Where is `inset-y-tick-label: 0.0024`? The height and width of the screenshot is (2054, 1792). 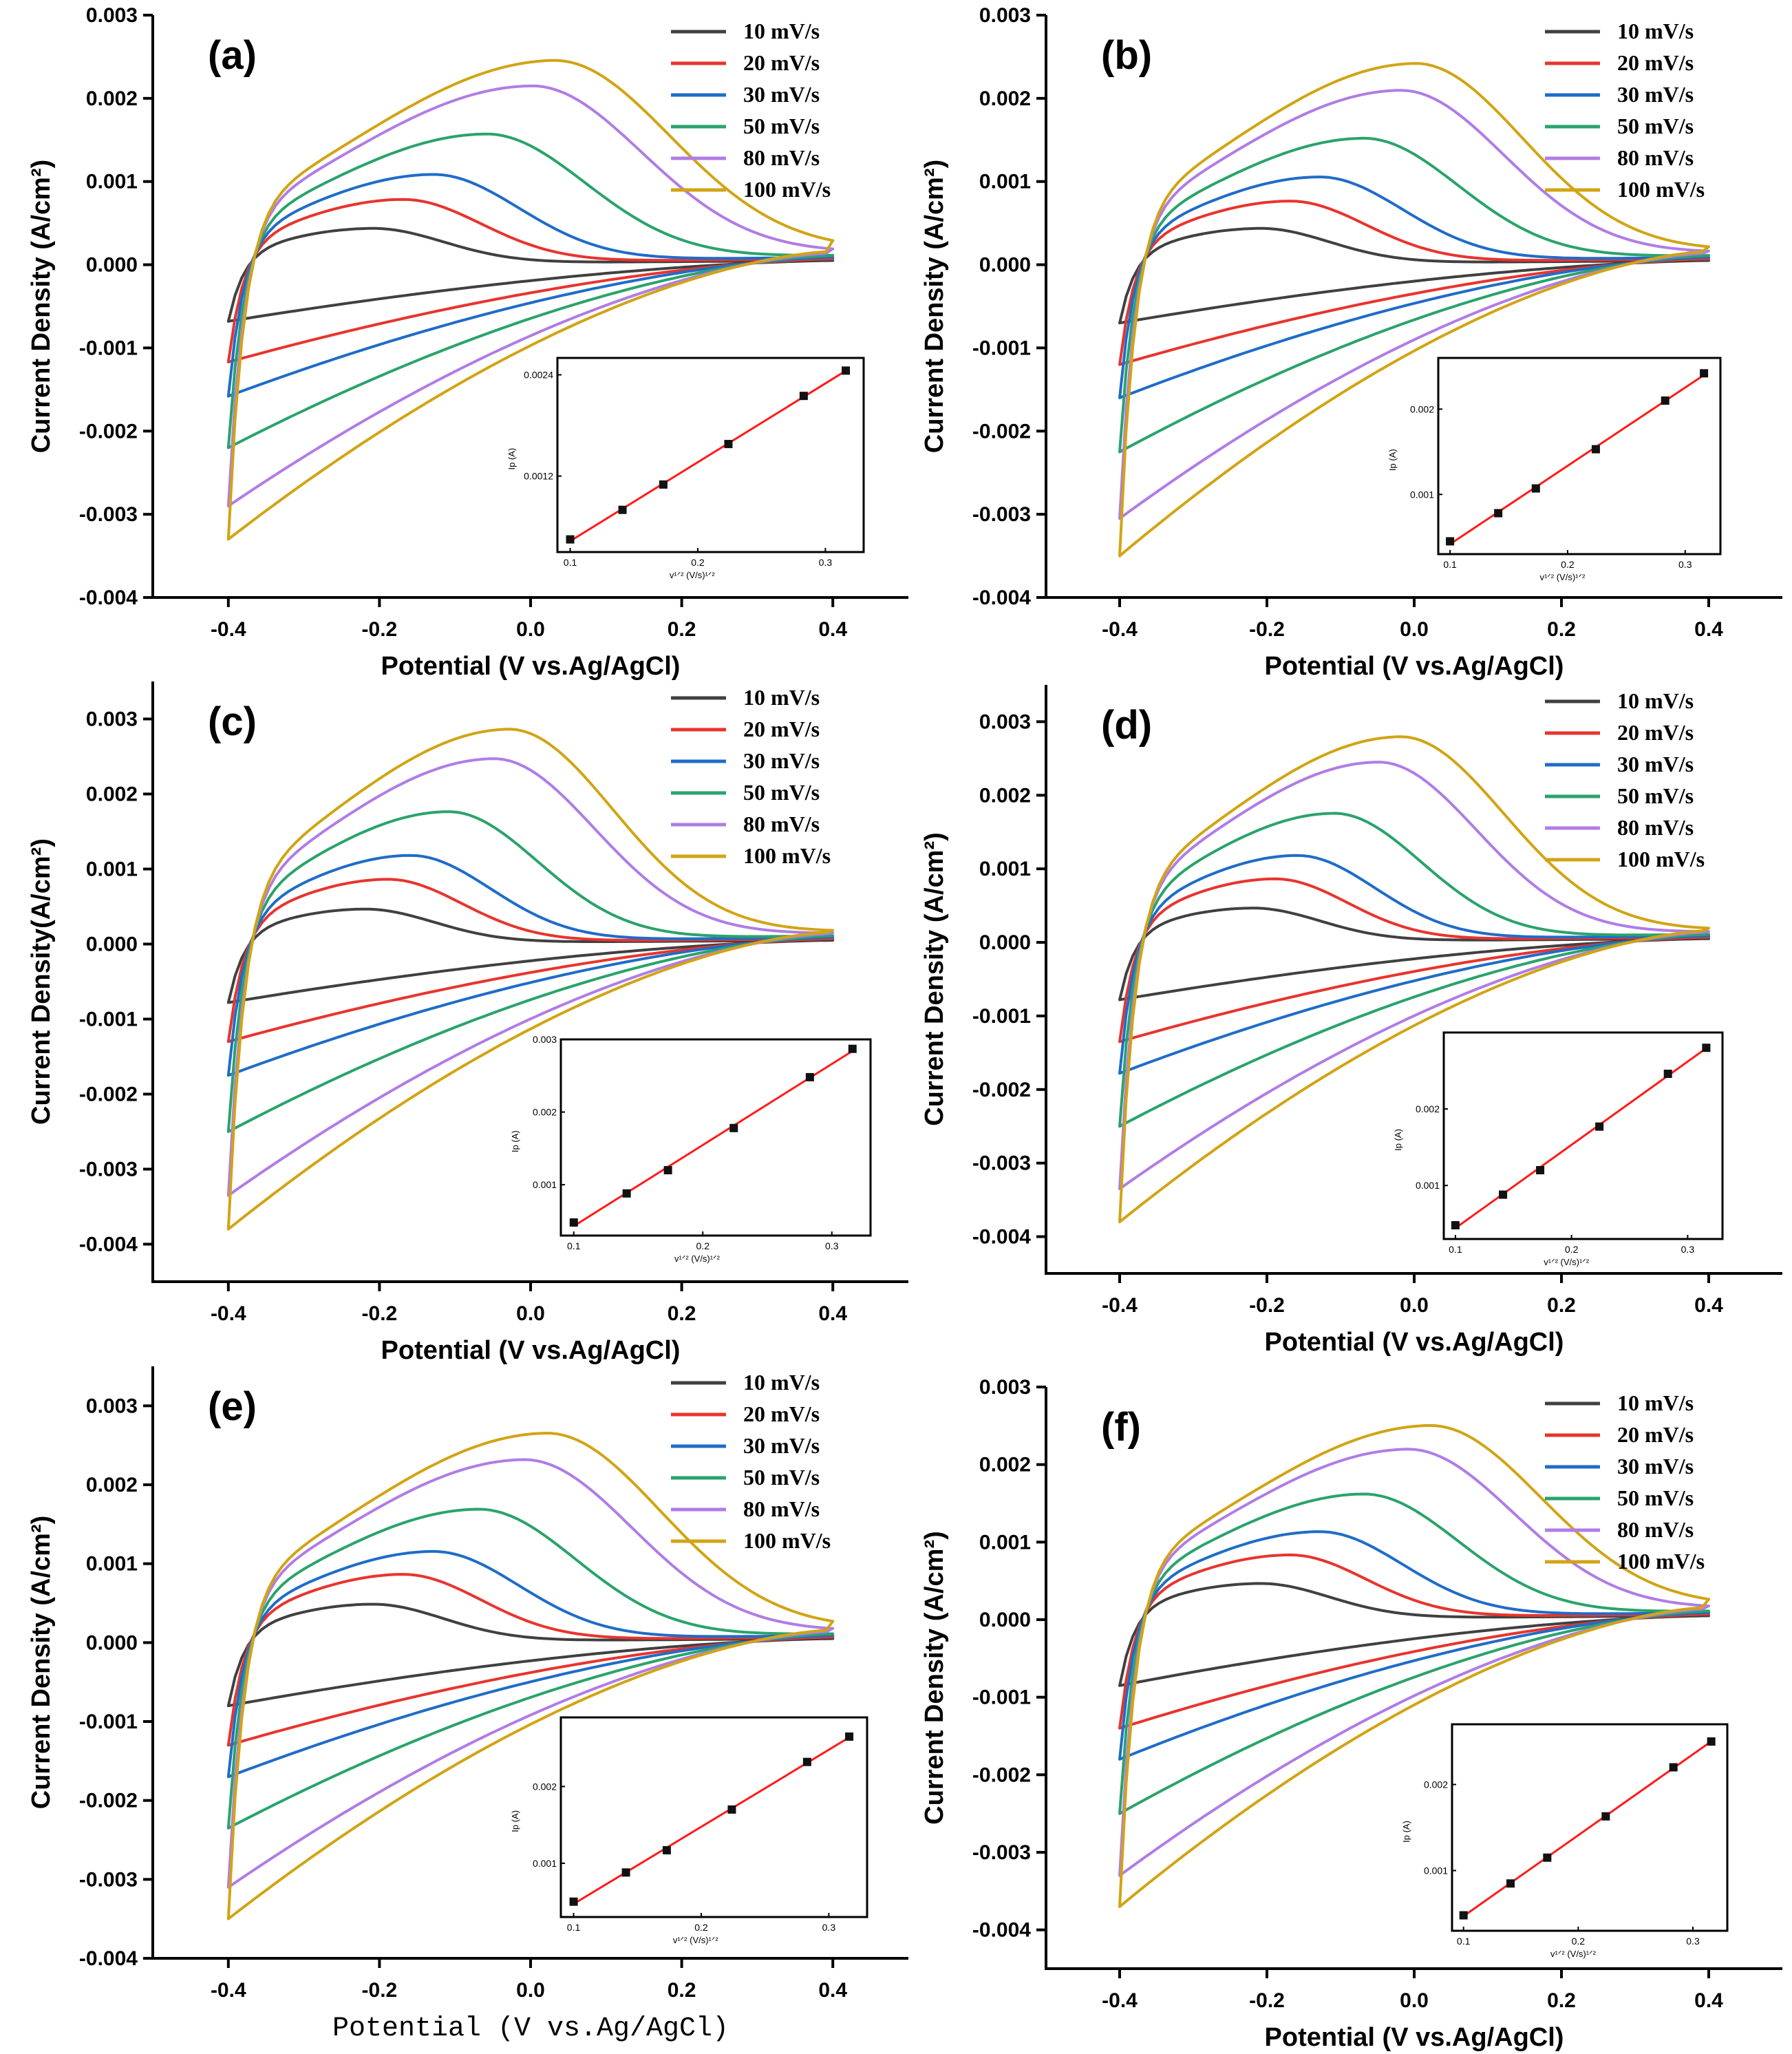 inset-y-tick-label: 0.0024 is located at coordinates (538, 375).